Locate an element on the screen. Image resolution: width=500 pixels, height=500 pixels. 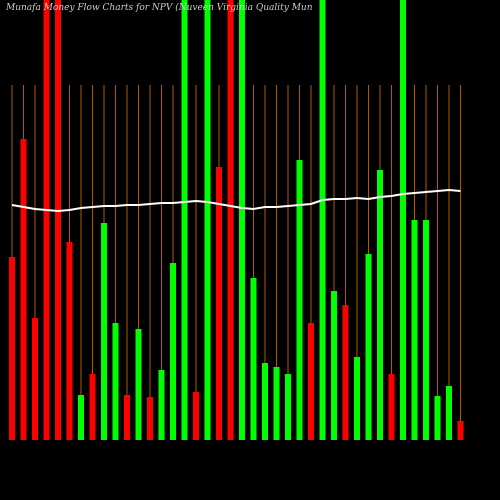
flow-line is located at coordinates (236, 200).